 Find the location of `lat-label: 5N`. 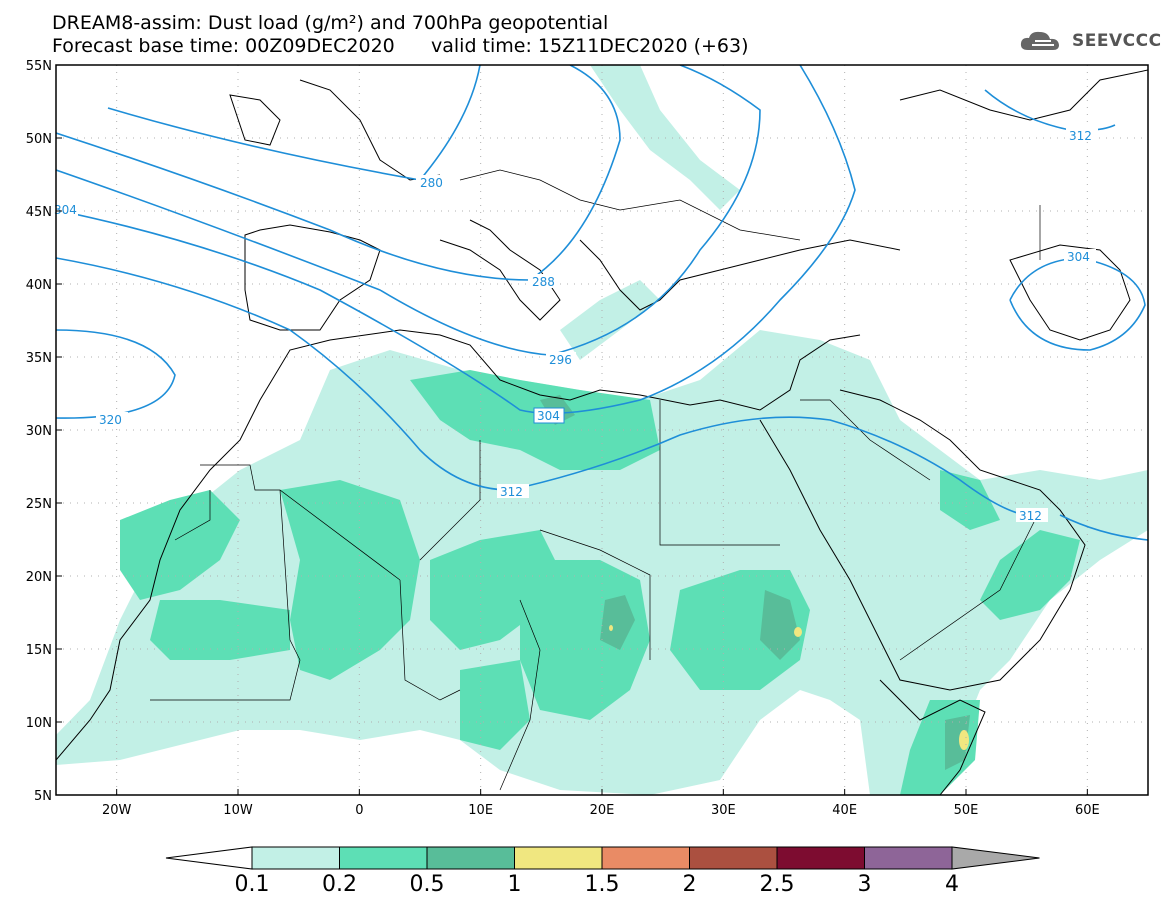

lat-label: 5N is located at coordinates (43, 796).